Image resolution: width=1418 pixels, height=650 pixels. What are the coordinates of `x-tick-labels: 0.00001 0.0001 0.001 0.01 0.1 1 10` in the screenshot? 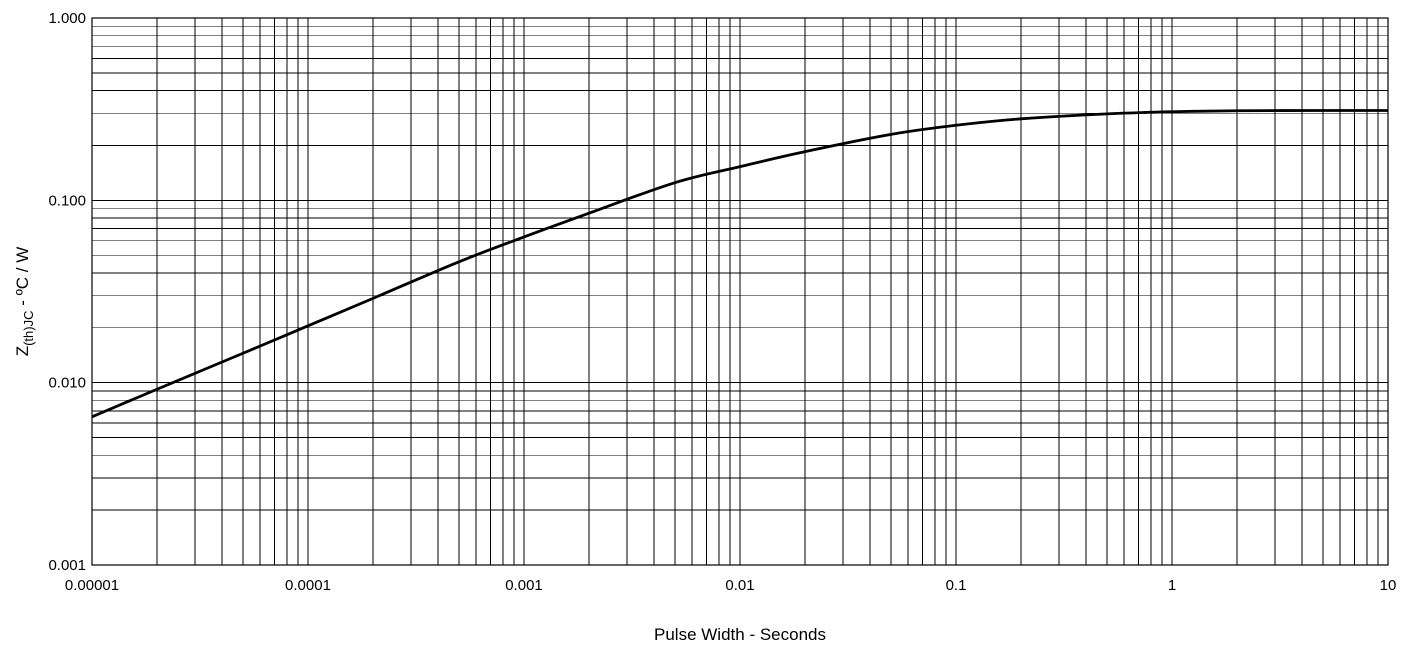 It's located at (730, 585).